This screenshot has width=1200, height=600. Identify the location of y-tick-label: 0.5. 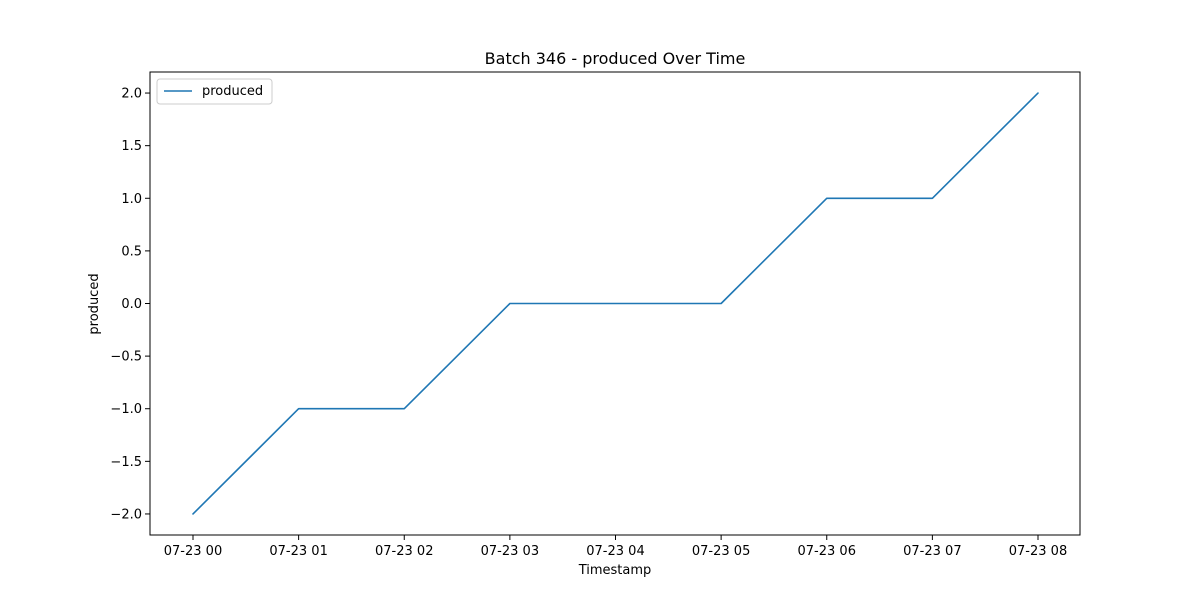
(131, 251).